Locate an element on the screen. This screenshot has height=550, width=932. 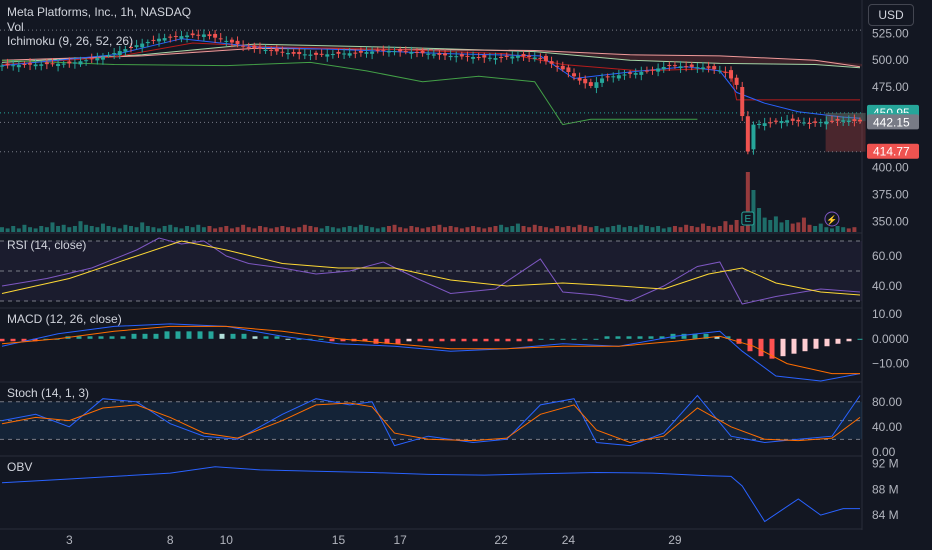
price-axis-label: 350.00 is located at coordinates (890, 221).